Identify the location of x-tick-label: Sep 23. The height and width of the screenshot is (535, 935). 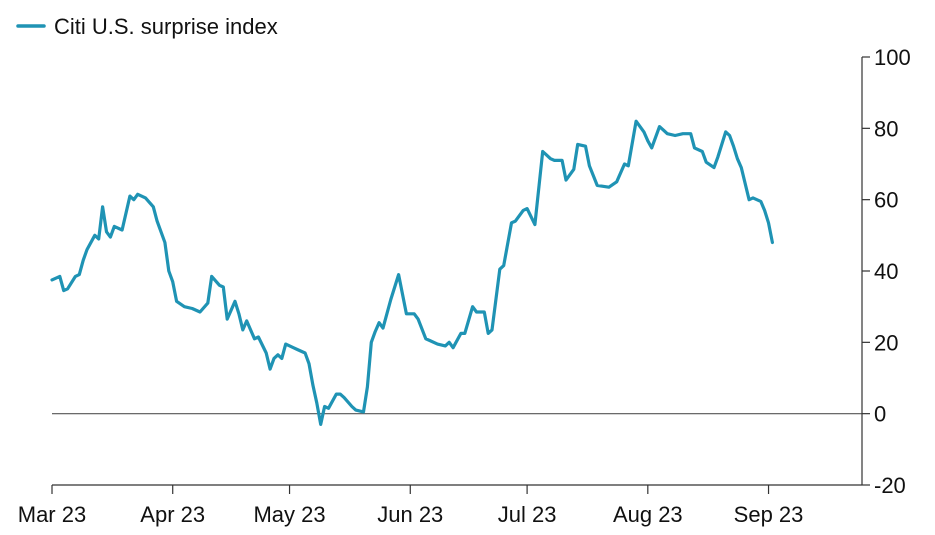
(769, 514).